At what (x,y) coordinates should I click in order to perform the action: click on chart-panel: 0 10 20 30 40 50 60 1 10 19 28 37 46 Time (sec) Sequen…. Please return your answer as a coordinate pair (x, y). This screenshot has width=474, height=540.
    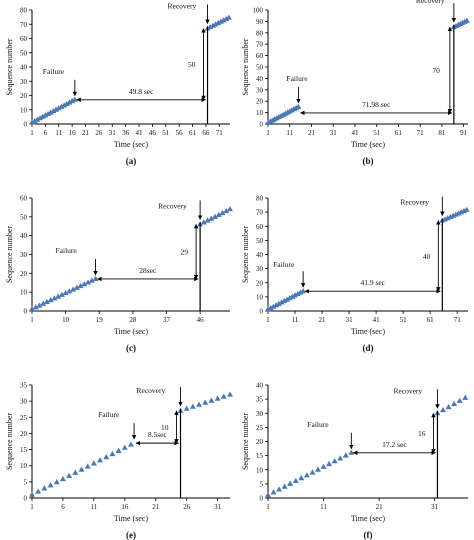
    Looking at the image, I should click on (119, 274).